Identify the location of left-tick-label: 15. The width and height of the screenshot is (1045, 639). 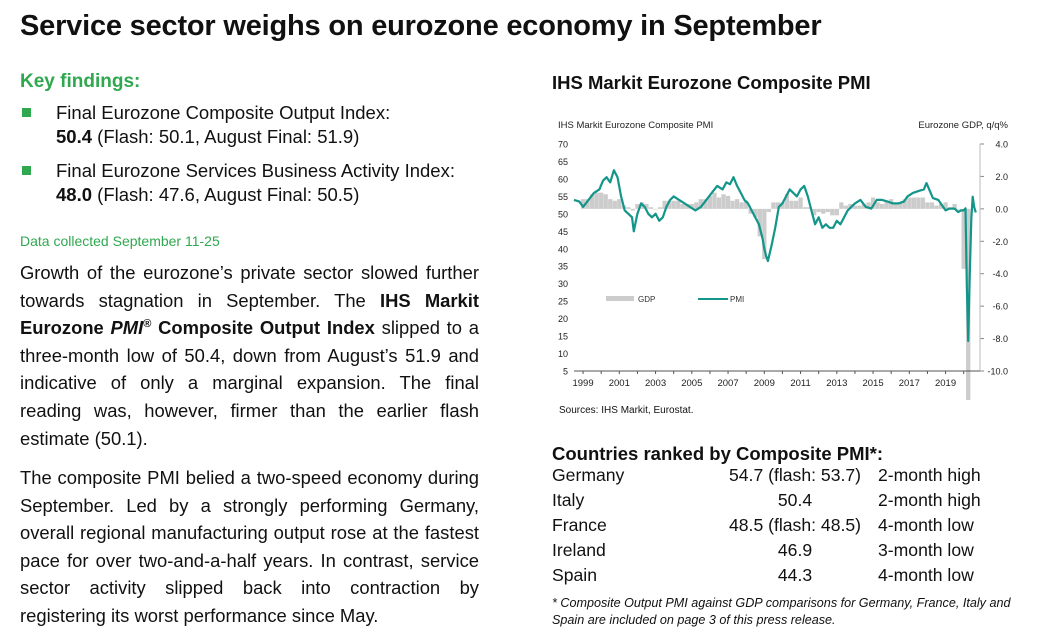
(563, 337).